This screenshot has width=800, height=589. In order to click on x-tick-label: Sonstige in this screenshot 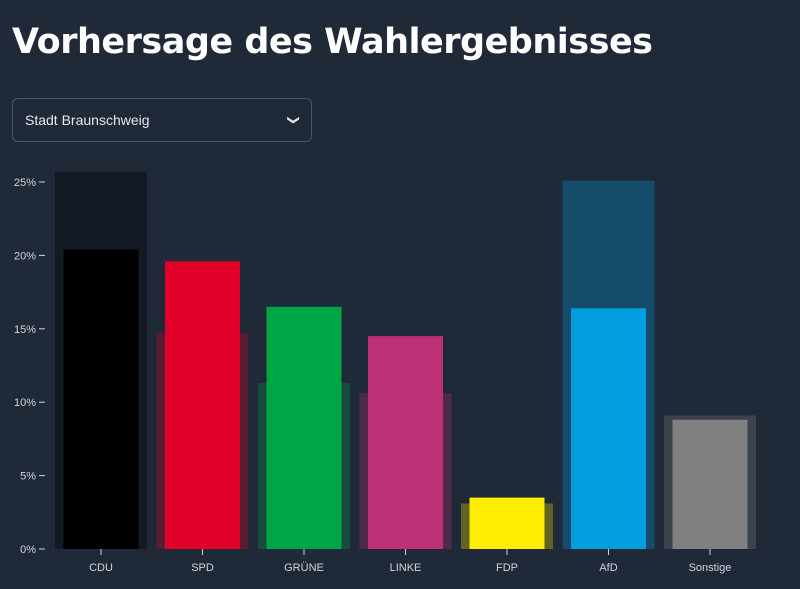, I will do `click(710, 568)`.